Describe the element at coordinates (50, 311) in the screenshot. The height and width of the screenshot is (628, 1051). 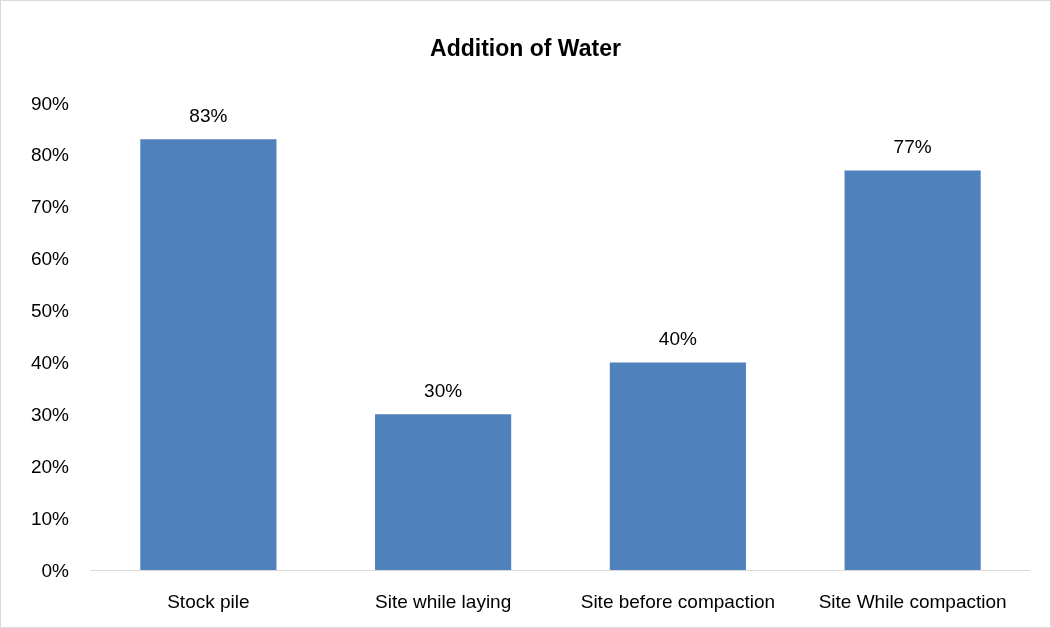
I see `y-tick-label: 50%` at that location.